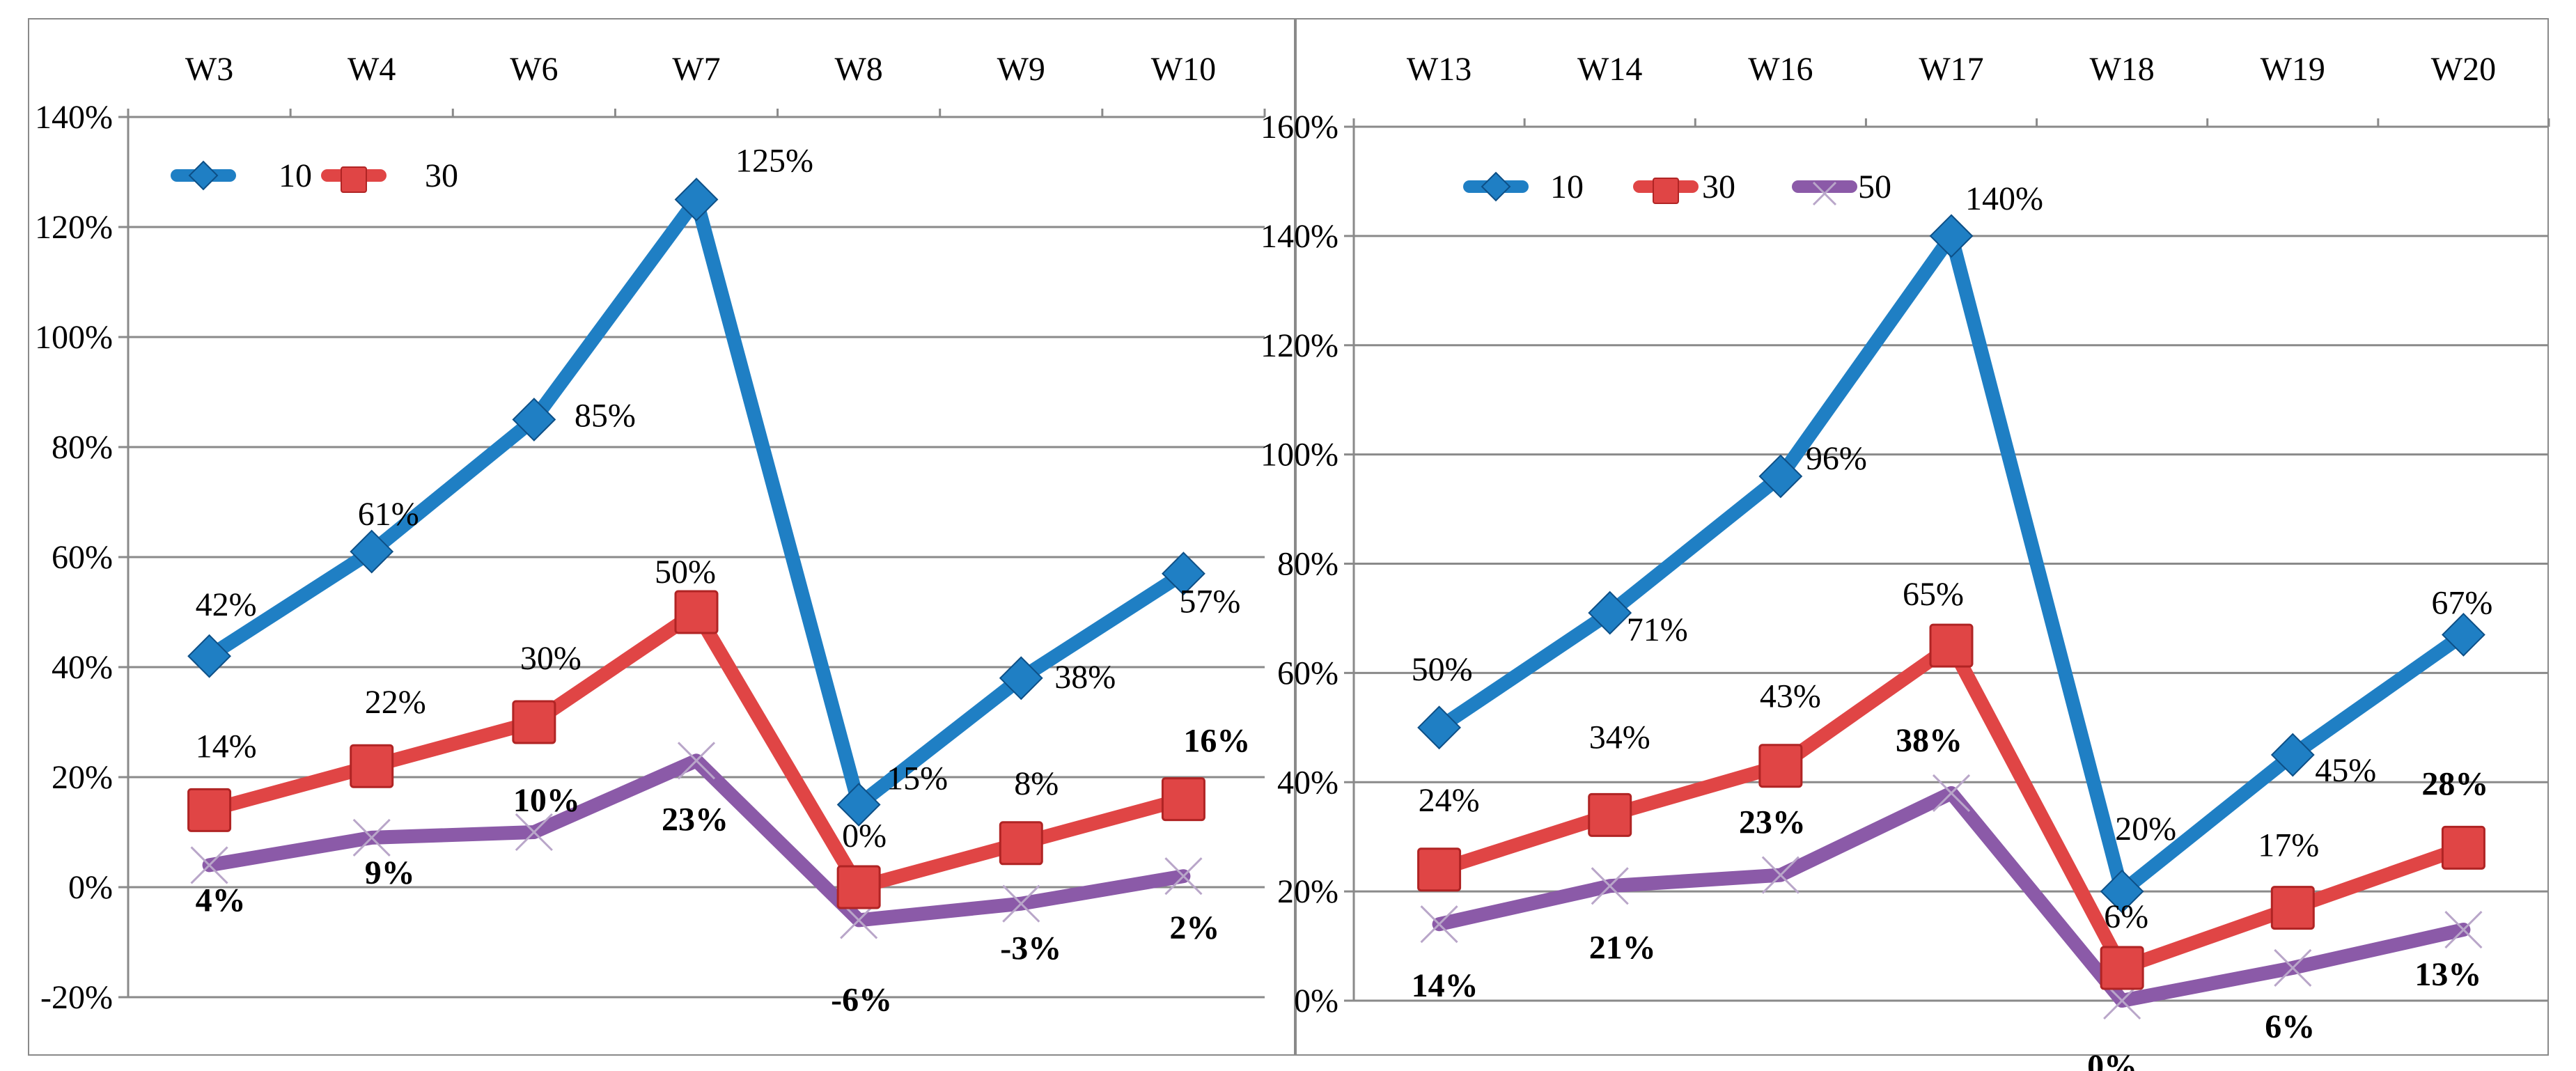 The image size is (2576, 1071). Describe the element at coordinates (1316, 1001) in the screenshot. I see `y-tick-label: 0%` at that location.